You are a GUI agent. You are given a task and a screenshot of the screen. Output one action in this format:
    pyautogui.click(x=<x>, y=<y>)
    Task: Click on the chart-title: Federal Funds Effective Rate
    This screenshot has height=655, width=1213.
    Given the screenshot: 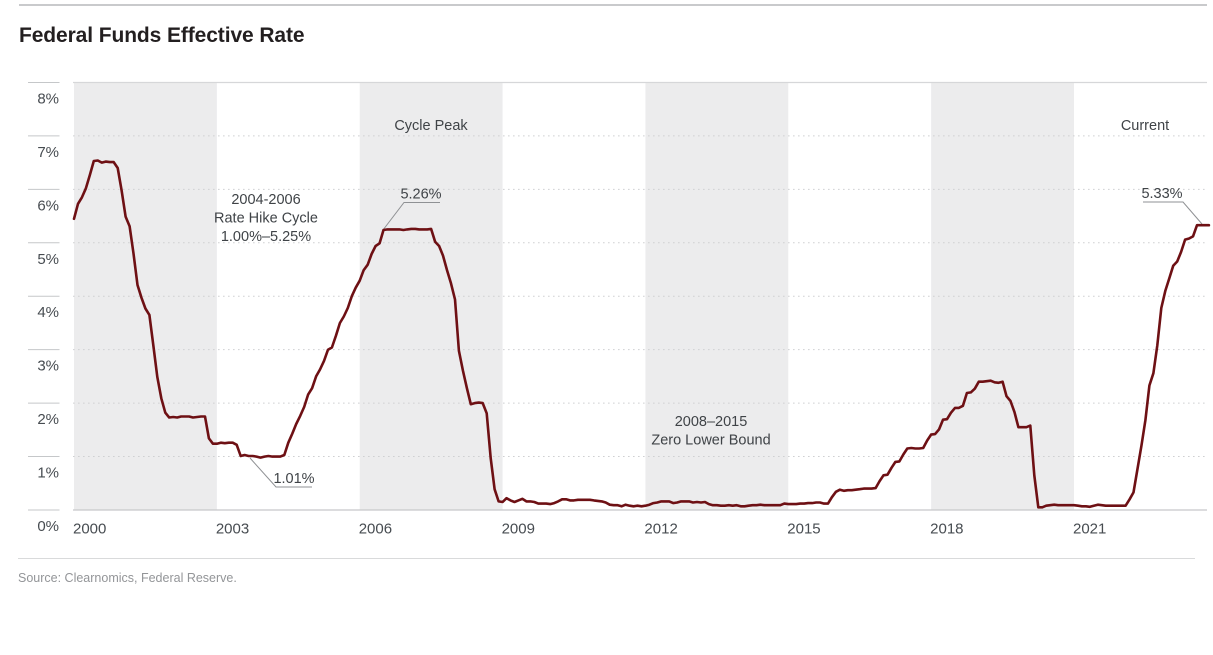 What is the action you would take?
    pyautogui.click(x=162, y=35)
    